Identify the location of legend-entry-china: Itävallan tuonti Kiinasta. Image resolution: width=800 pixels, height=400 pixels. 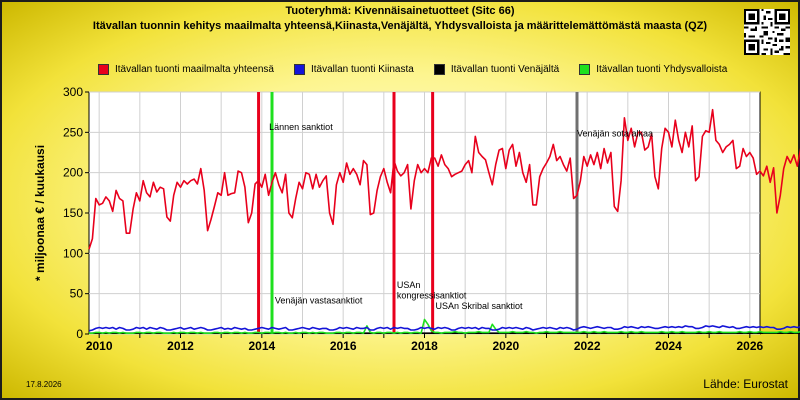
(353, 69).